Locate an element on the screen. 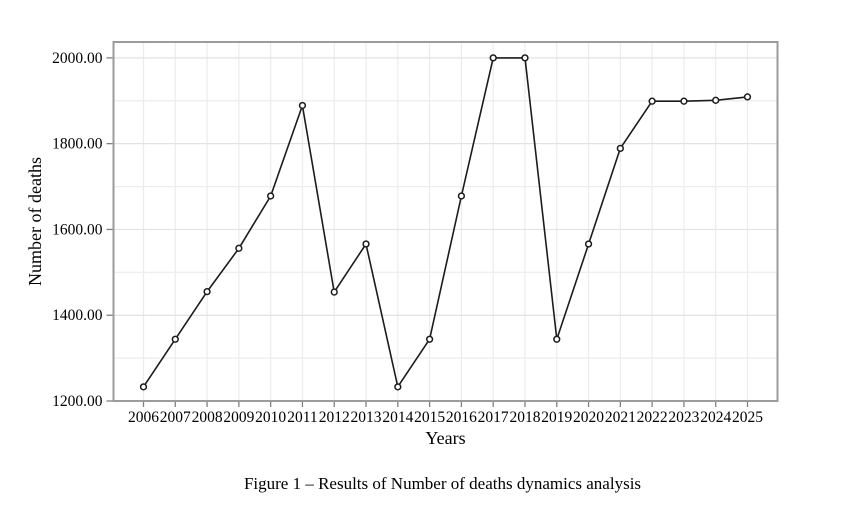  x-tick-label: 2025 is located at coordinates (747, 417).